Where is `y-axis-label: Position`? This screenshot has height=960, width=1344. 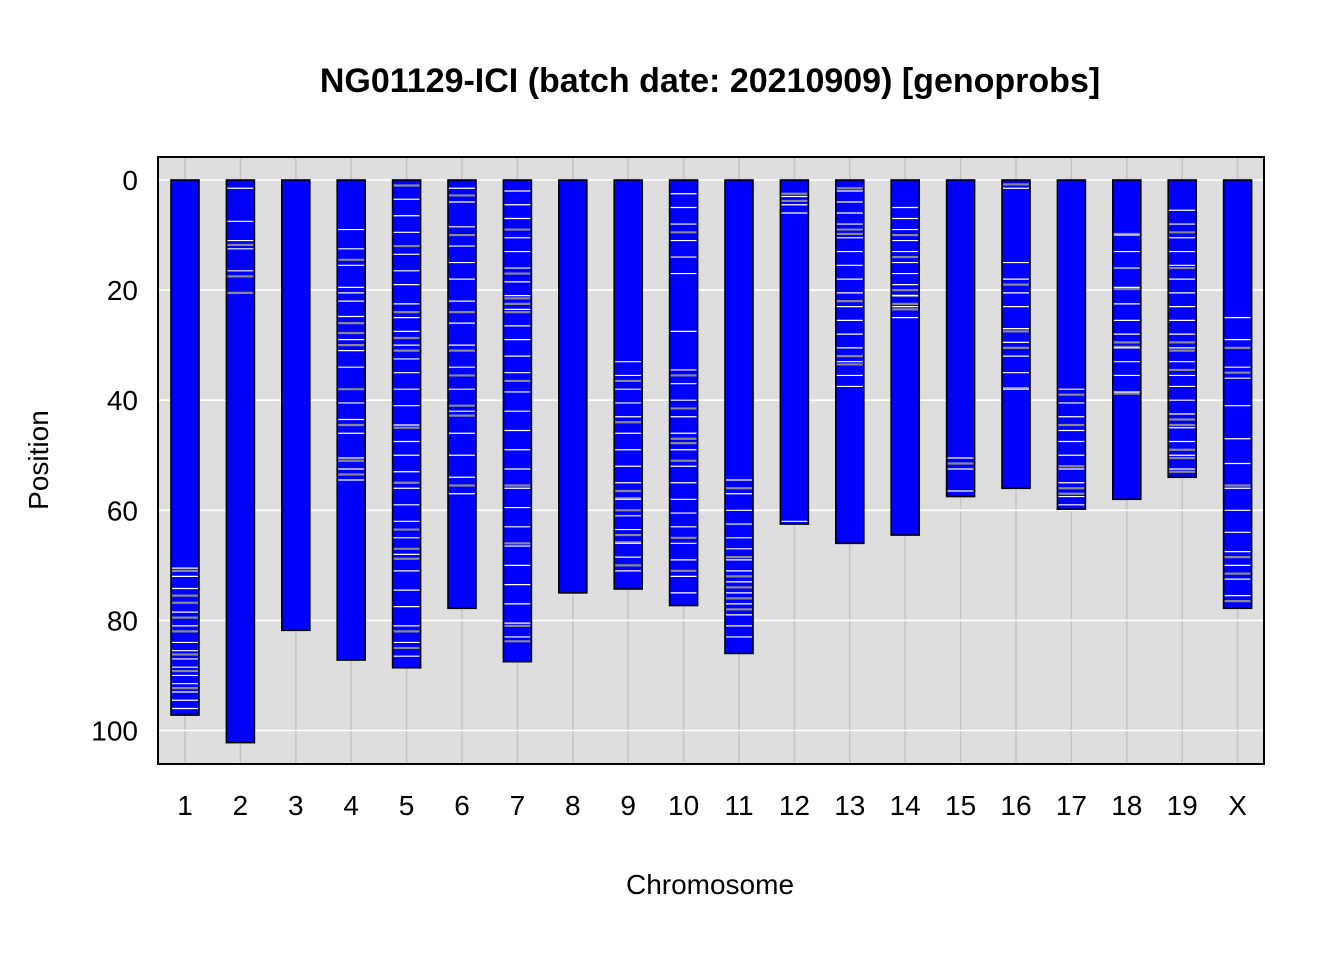
y-axis-label: Position is located at coordinates (38, 460).